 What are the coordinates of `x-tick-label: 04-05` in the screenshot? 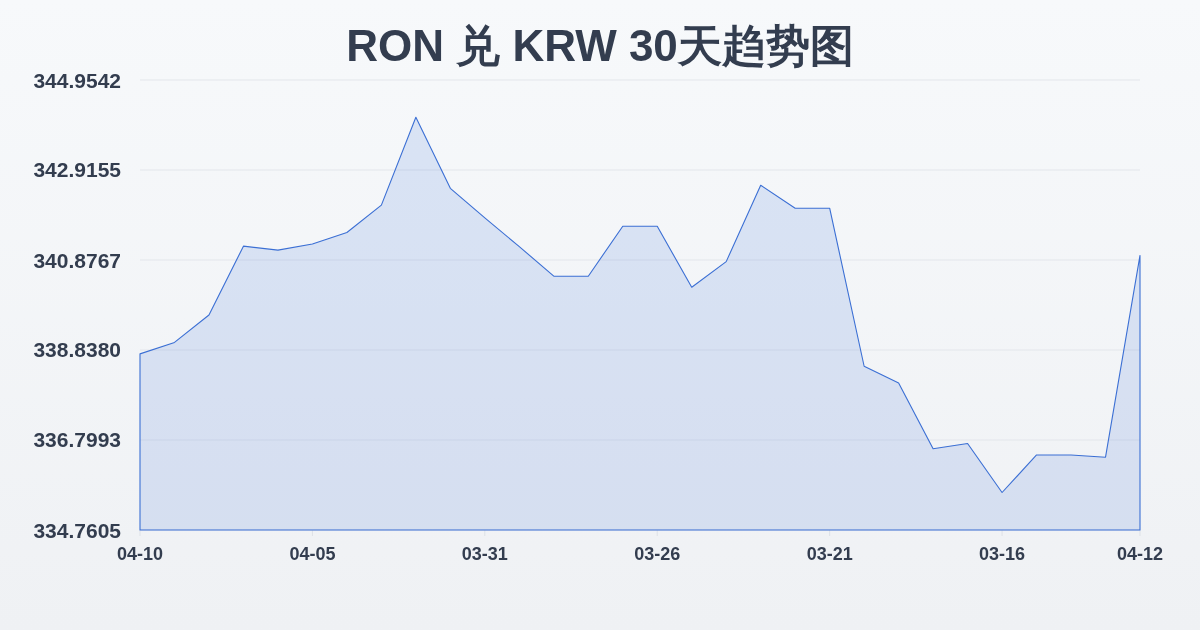 It's located at (312, 554).